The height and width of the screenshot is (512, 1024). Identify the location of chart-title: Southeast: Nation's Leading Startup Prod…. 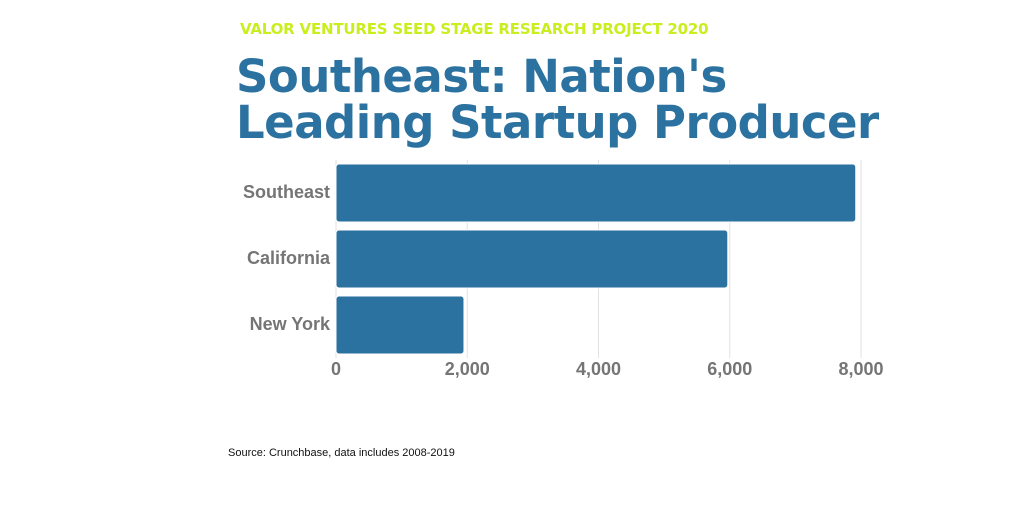
(557, 99).